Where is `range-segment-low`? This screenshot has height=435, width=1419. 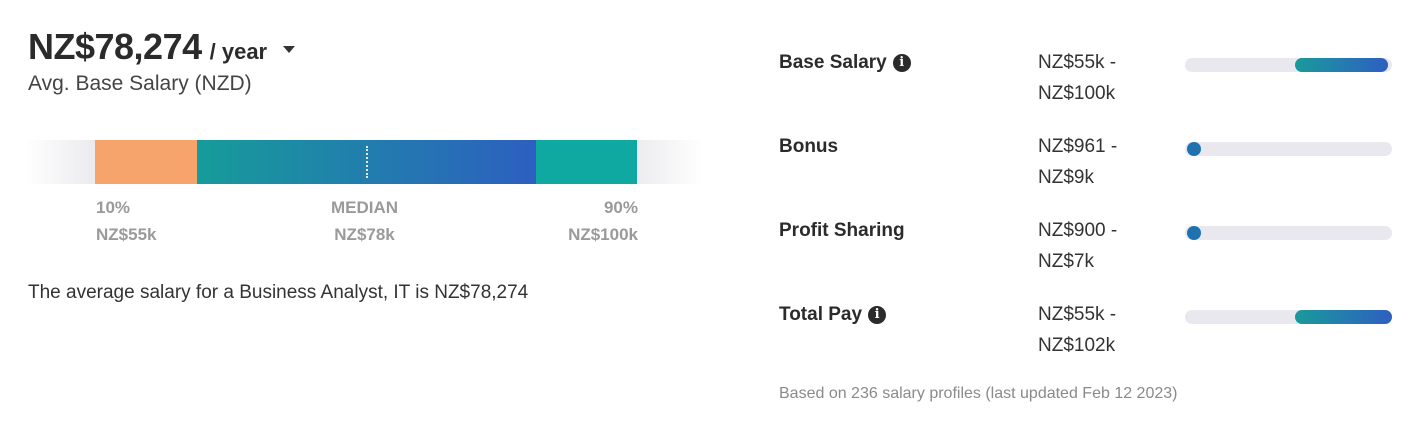 range-segment-low is located at coordinates (146, 162).